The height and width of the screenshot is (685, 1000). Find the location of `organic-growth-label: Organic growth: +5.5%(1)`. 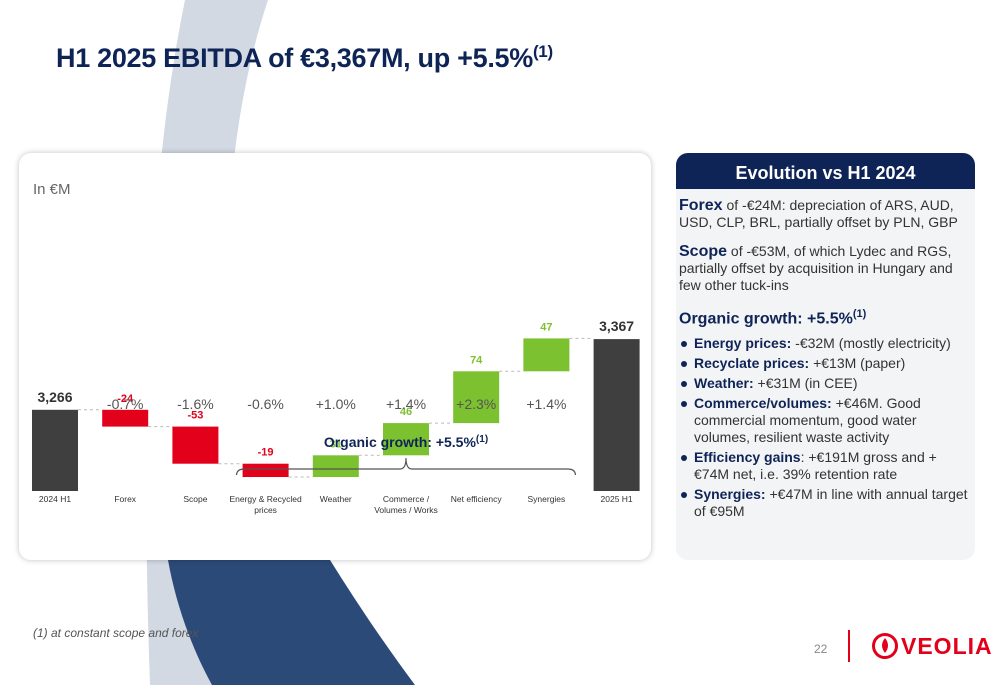

organic-growth-label: Organic growth: +5.5%(1) is located at coordinates (406, 442).